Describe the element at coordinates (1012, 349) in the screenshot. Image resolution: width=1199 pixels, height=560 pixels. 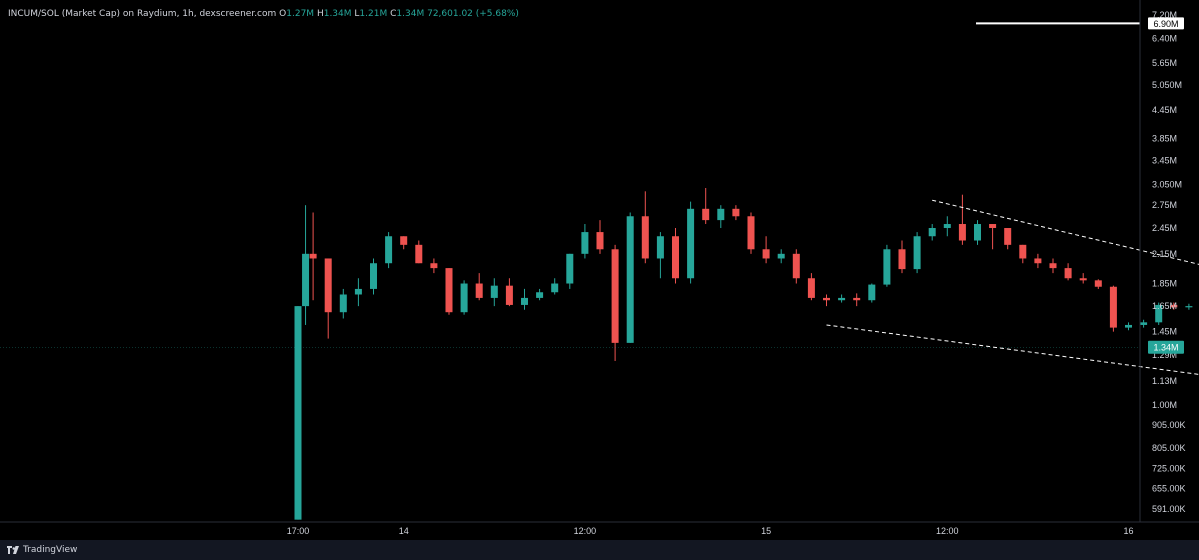
I see `lower-trend-line` at that location.